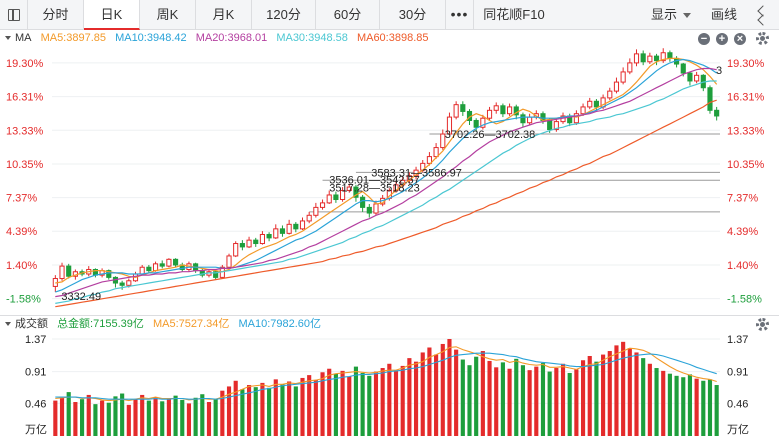  Describe the element at coordinates (514, 14) in the screenshot. I see `f10-button: 同花顺F10` at that location.